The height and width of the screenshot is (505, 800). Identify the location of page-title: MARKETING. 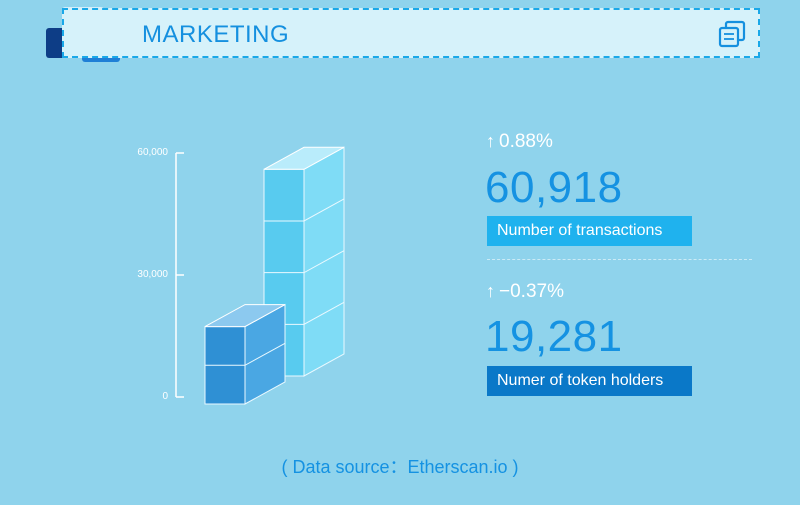
(216, 34).